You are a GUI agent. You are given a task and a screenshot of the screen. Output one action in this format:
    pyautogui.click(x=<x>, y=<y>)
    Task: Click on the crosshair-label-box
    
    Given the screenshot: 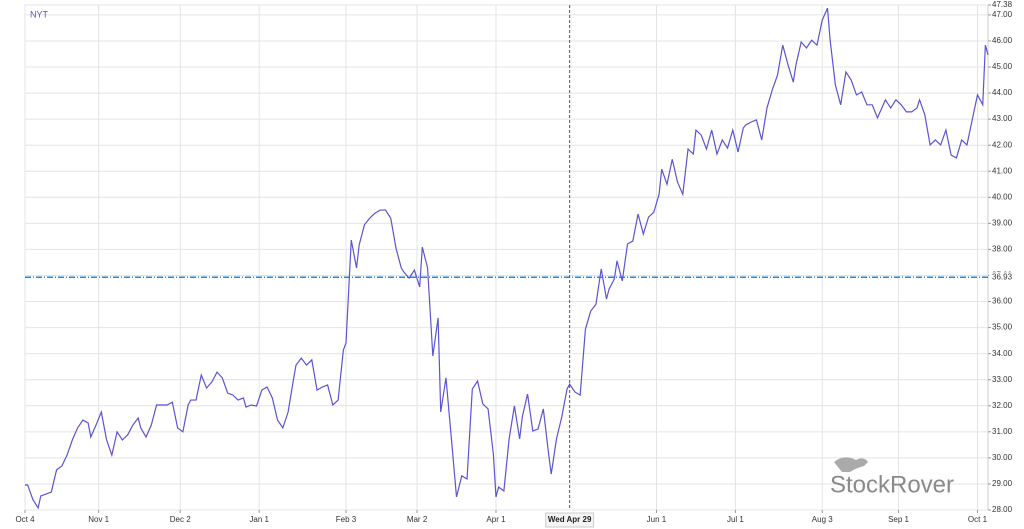 What is the action you would take?
    pyautogui.click(x=570, y=520)
    